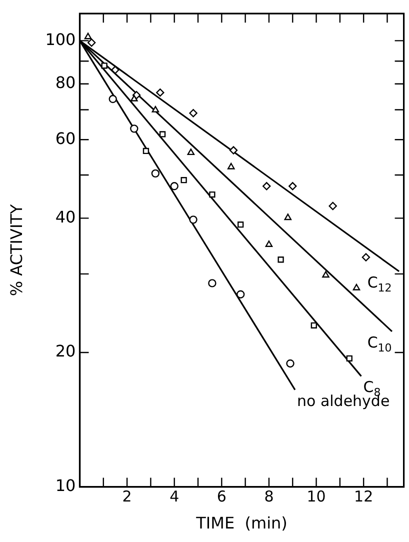 The image size is (409, 542). Describe the element at coordinates (364, 497) in the screenshot. I see `x-tick-label: 12` at that location.